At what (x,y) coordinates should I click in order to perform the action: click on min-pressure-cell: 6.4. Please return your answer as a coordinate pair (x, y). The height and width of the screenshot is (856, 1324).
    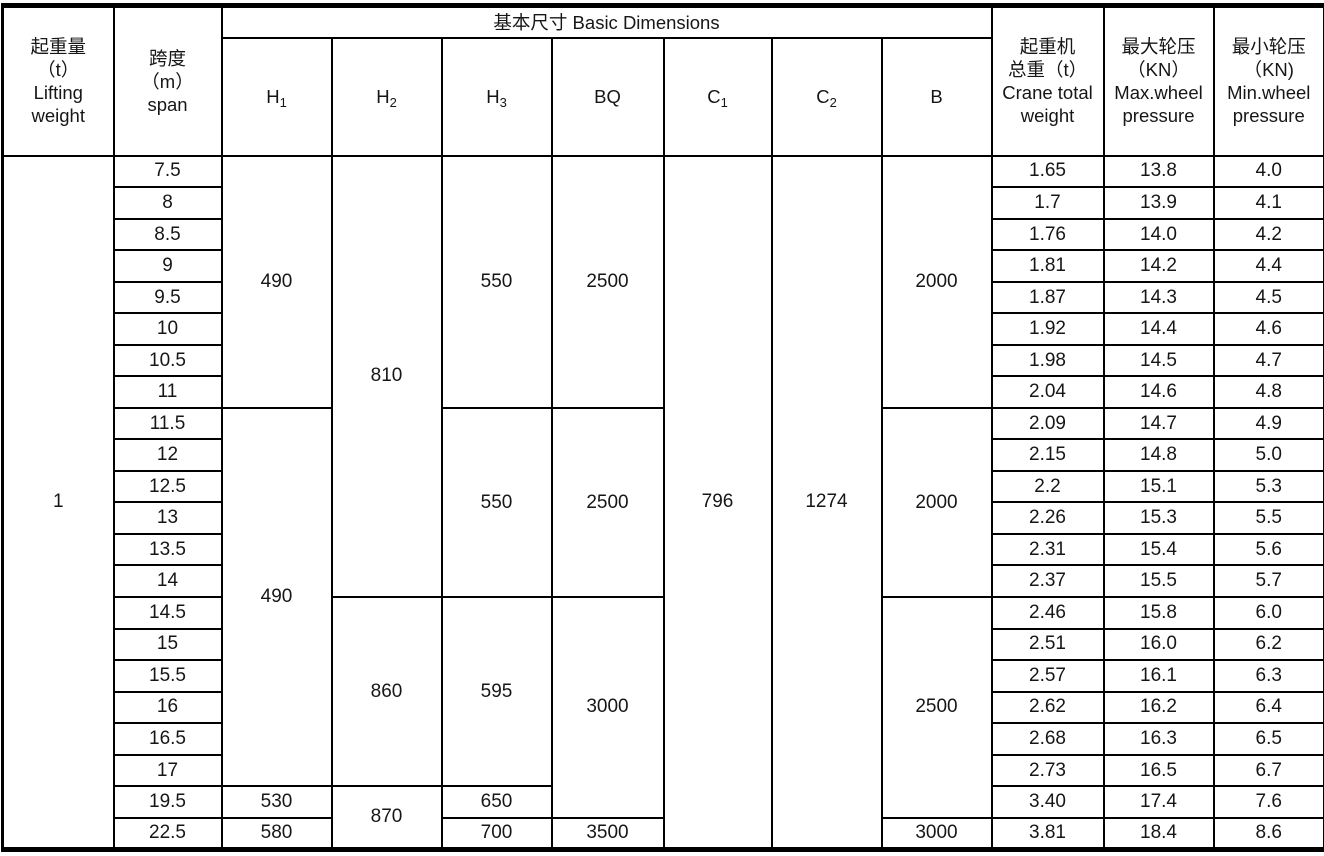
    Looking at the image, I should click on (1268, 707).